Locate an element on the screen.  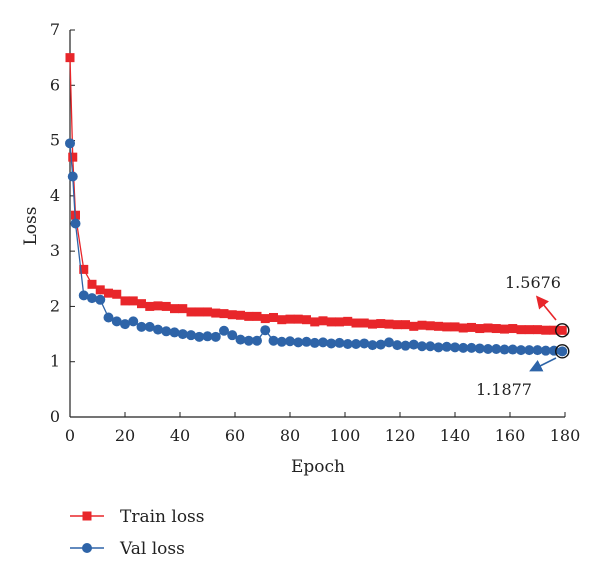
legend-val-label: Val loss is located at coordinates (152, 549).